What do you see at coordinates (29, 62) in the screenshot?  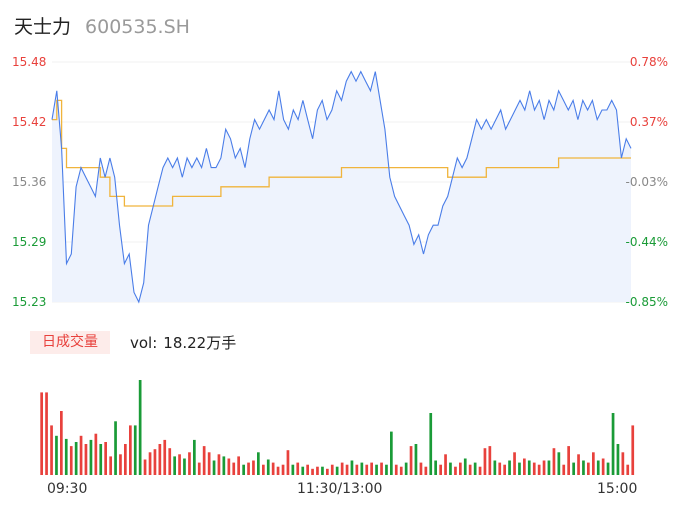 I see `left-tick-label: 15.48` at bounding box center [29, 62].